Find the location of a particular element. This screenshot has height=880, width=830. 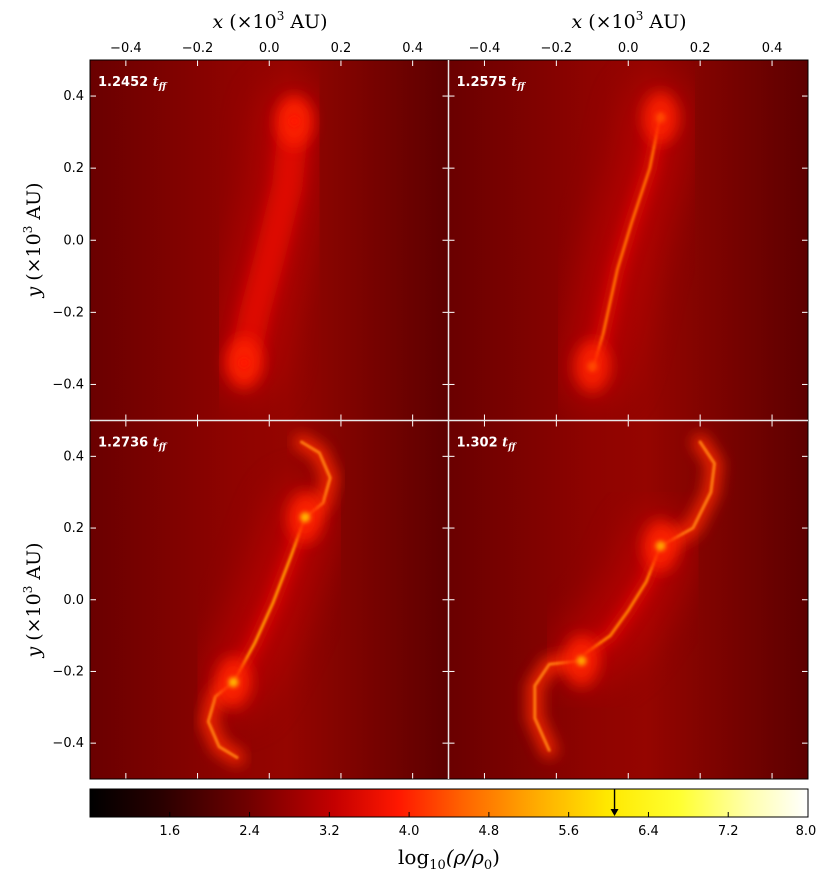

colorbar-tick-label: 4.8 is located at coordinates (489, 831).